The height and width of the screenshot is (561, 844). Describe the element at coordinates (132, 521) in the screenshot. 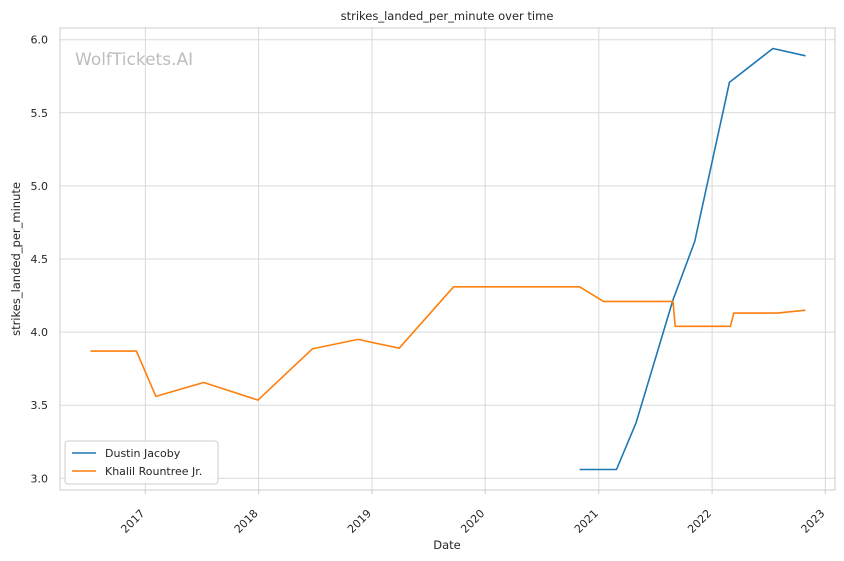

I see `x-tick-label: 2017` at that location.